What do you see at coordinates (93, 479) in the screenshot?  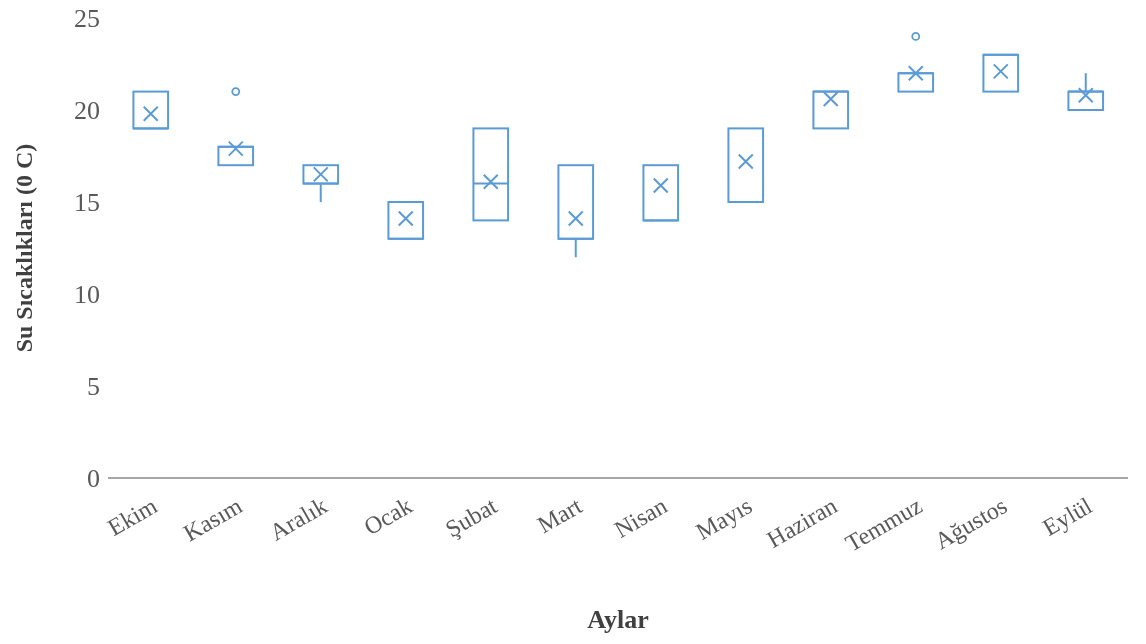 I see `y-tick-label: 0` at bounding box center [93, 479].